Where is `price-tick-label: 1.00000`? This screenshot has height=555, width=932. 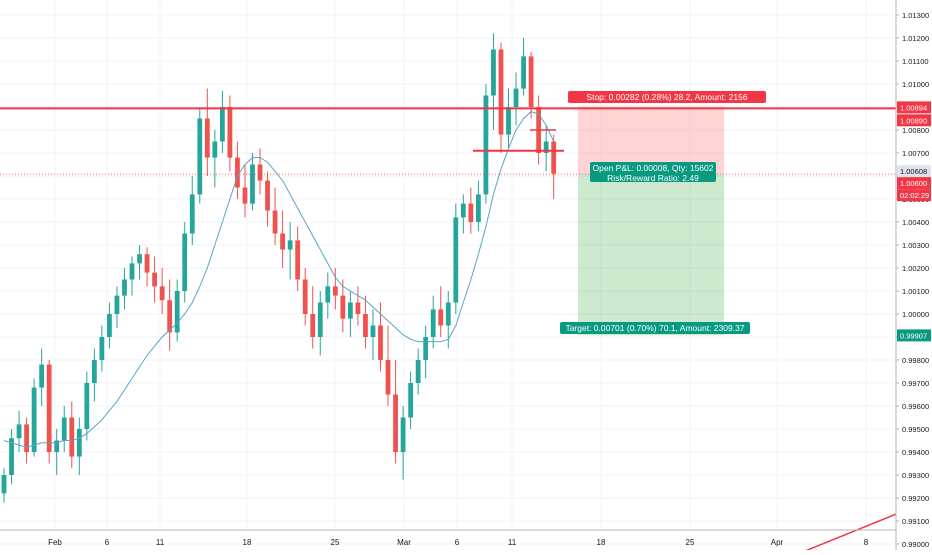
price-tick-label: 1.00000 is located at coordinates (915, 314).